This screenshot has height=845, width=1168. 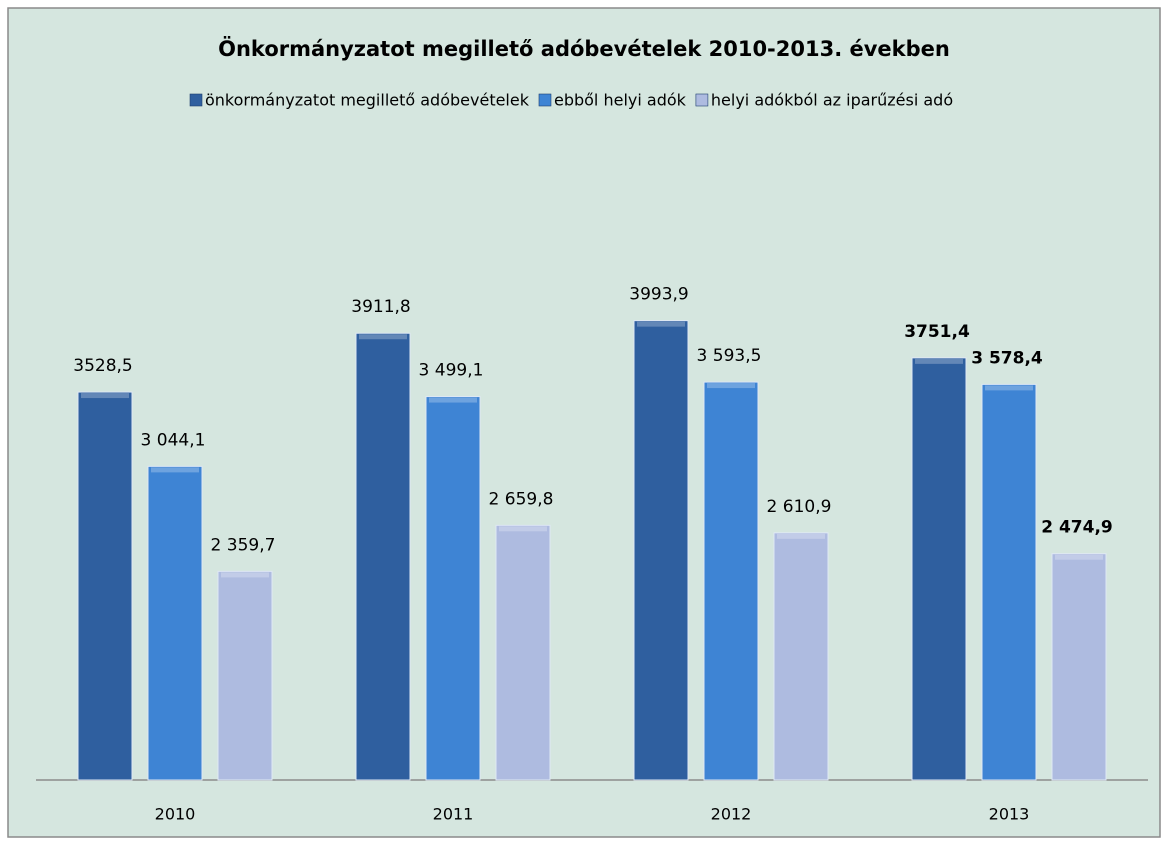 What do you see at coordinates (799, 507) in the screenshot?
I see `data-label: 2 610,9` at bounding box center [799, 507].